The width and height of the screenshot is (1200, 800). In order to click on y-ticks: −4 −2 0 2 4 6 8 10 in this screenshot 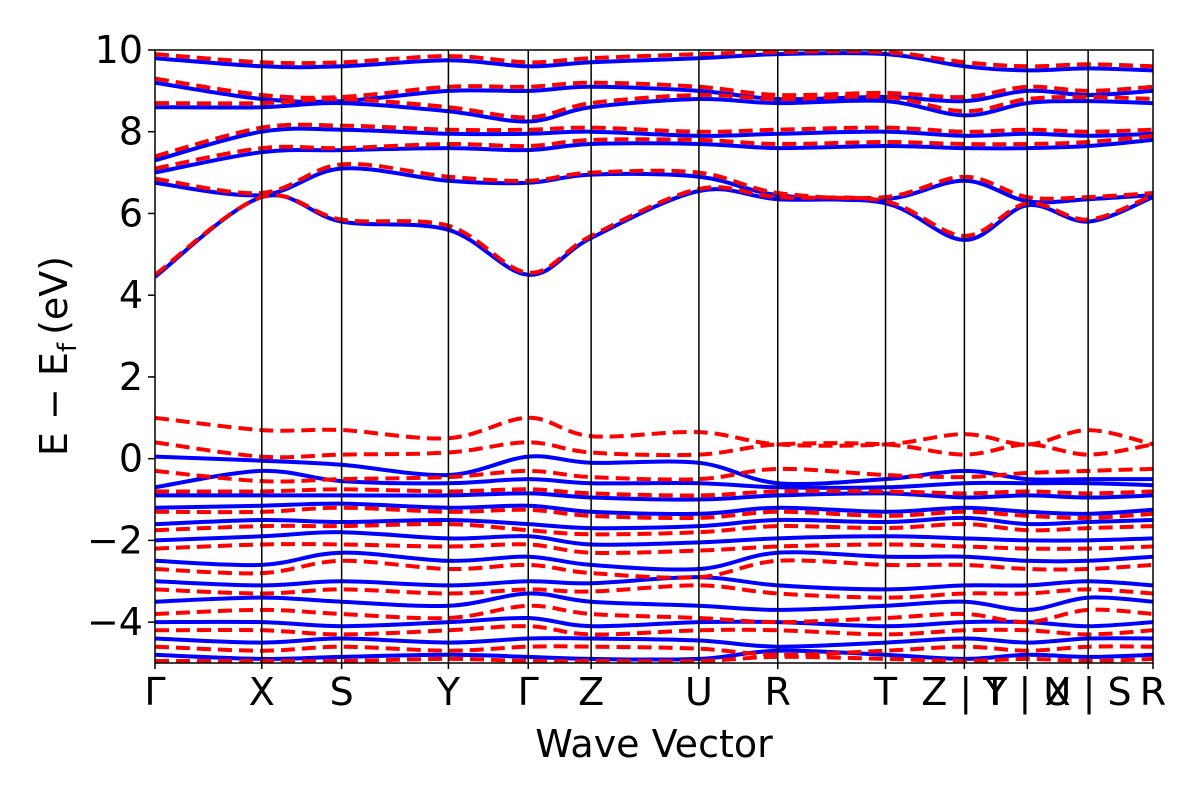, I will do `click(121, 336)`.